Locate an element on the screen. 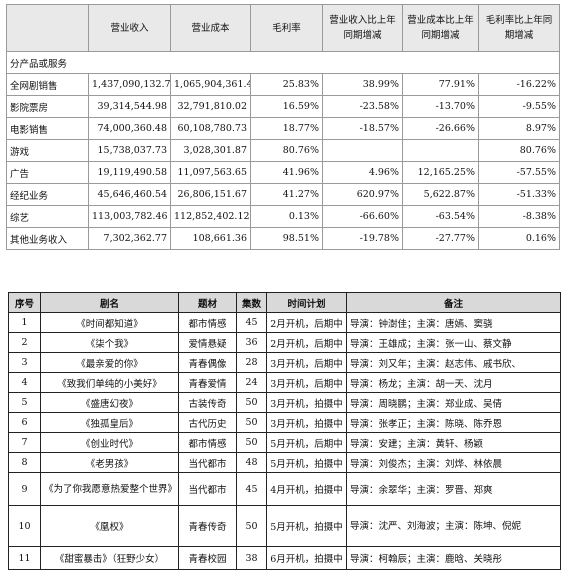 The width and height of the screenshot is (567, 586). table-cell: 全网剧销售 is located at coordinates (47, 84).